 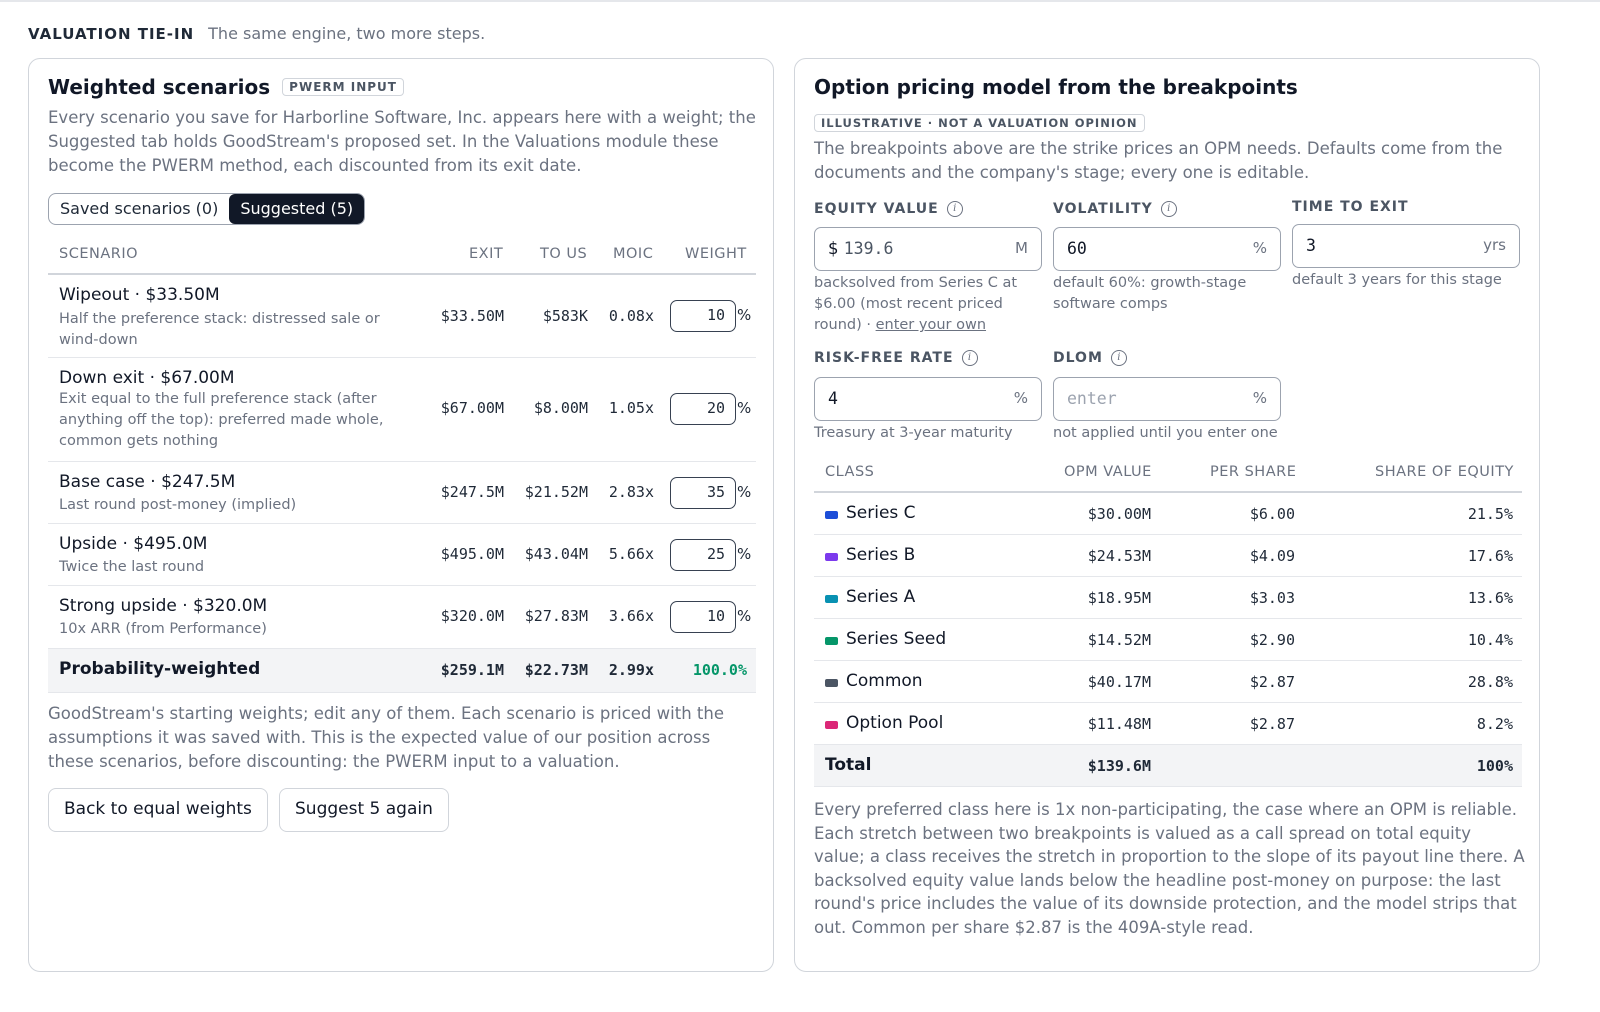 I want to click on weight-input: 35, so click(x=703, y=493).